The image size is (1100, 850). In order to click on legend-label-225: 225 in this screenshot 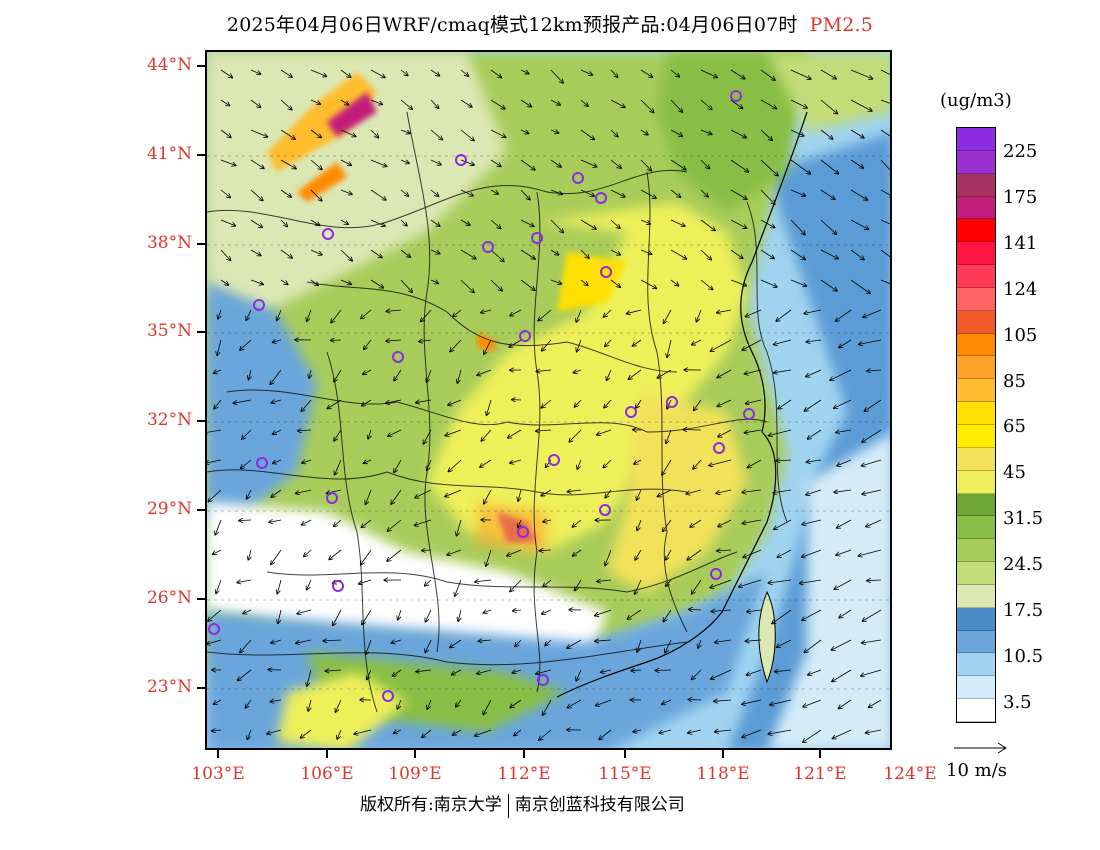, I will do `click(1020, 151)`.